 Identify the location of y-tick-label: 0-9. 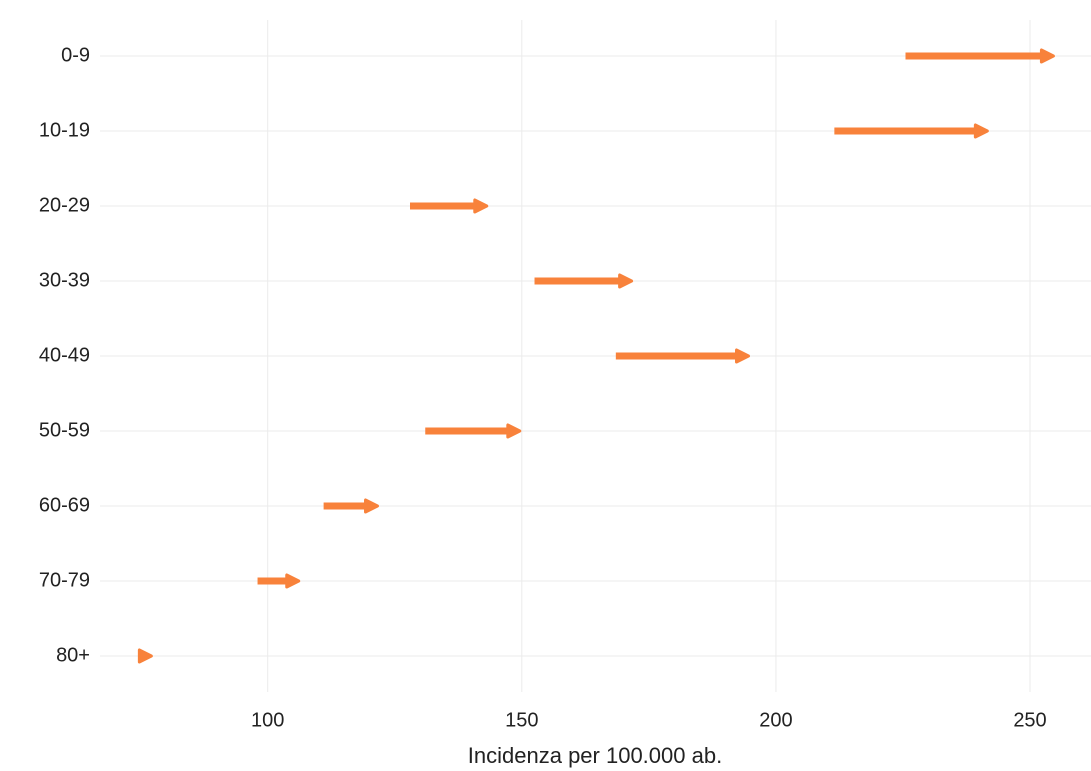
(75, 55).